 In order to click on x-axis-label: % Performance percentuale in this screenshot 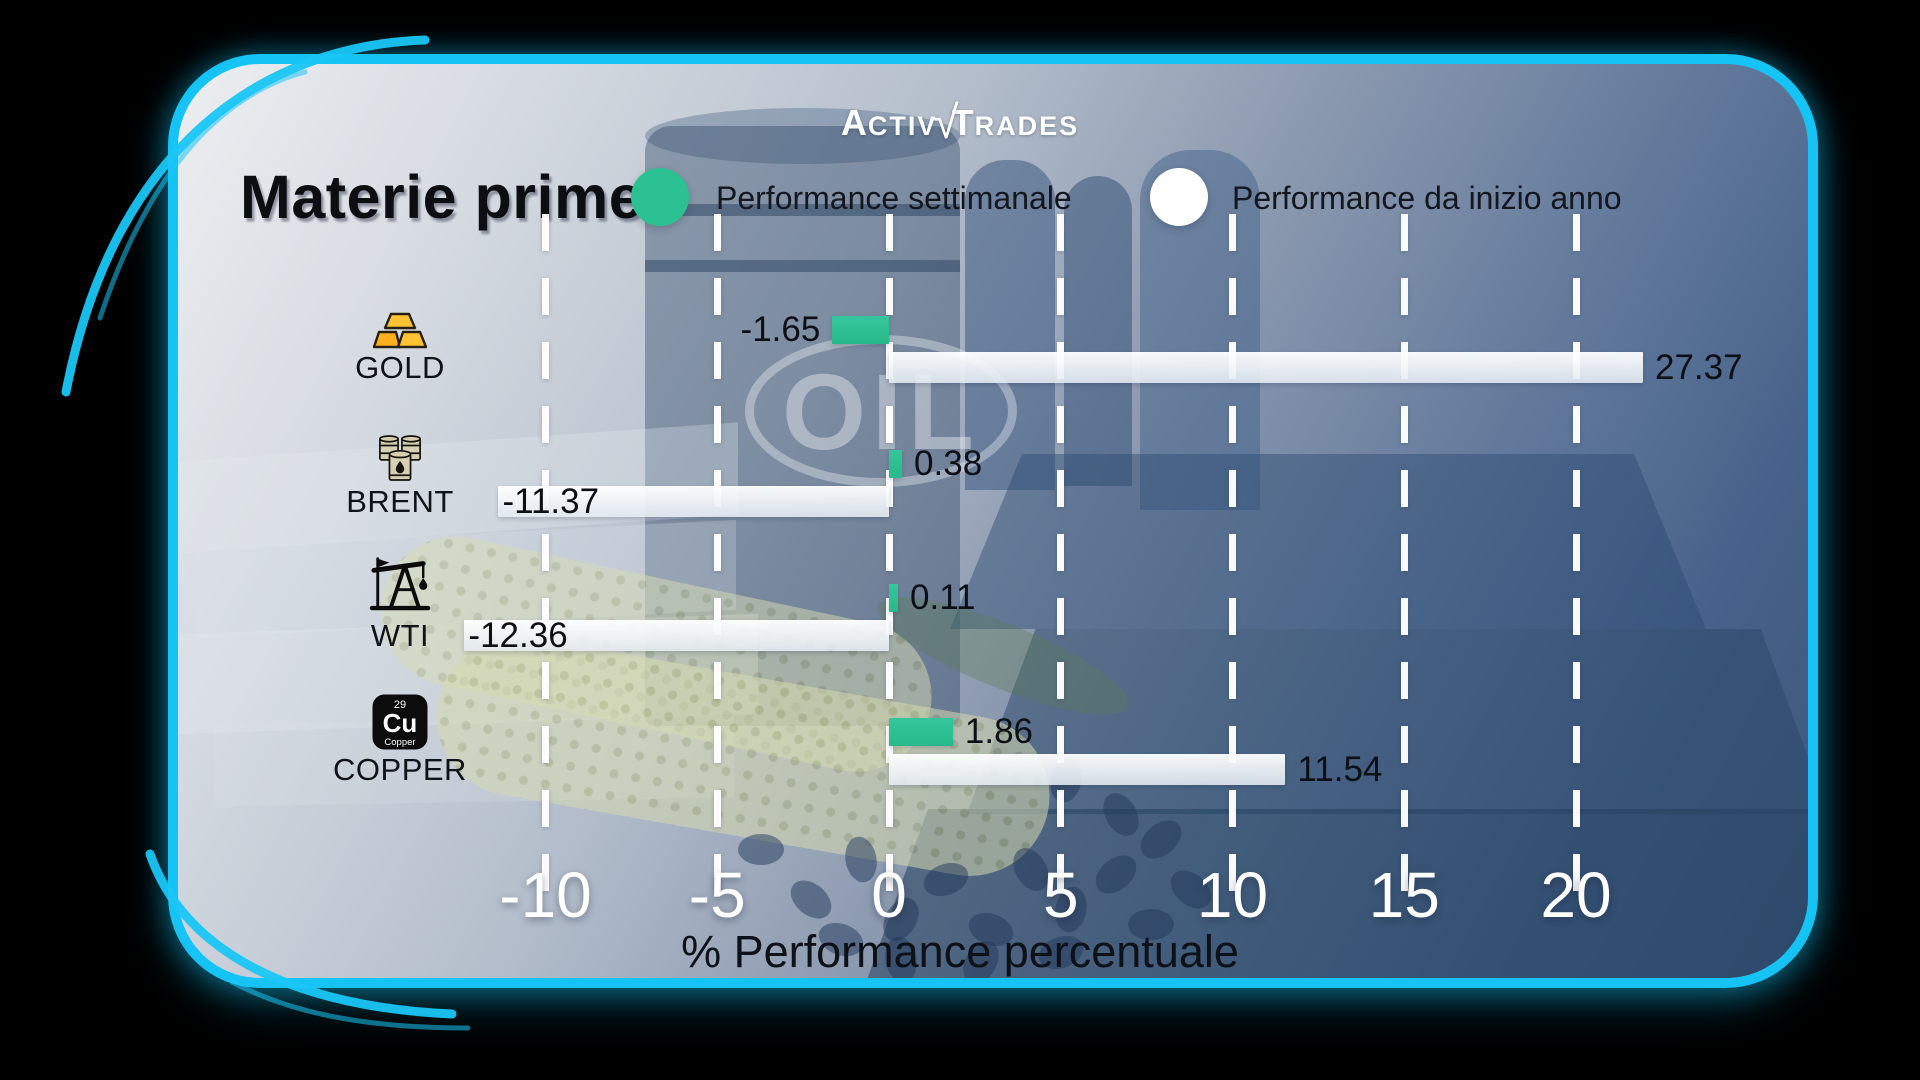, I will do `click(960, 951)`.